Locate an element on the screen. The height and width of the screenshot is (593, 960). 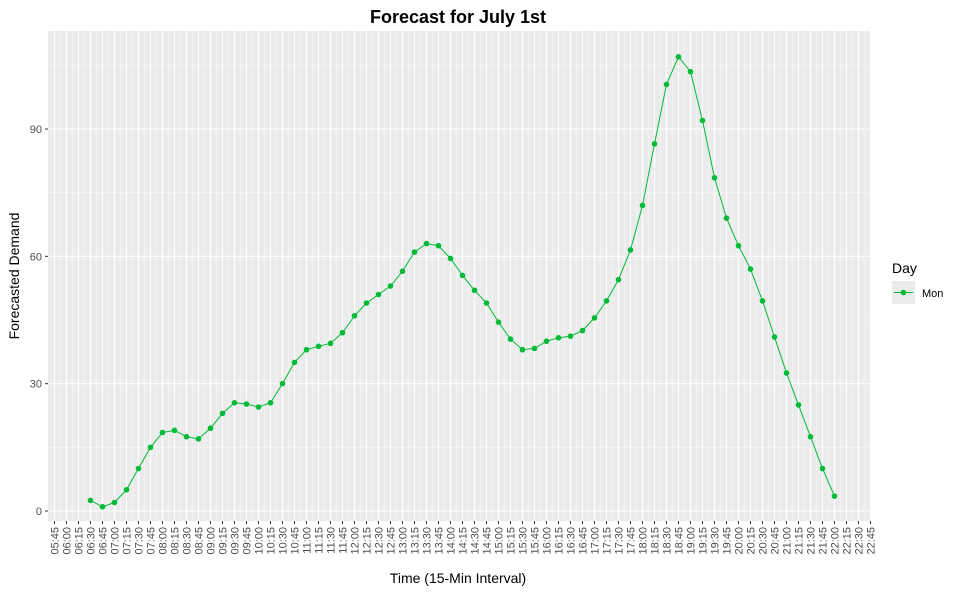
x-tick-label: 13:30 is located at coordinates (428, 541).